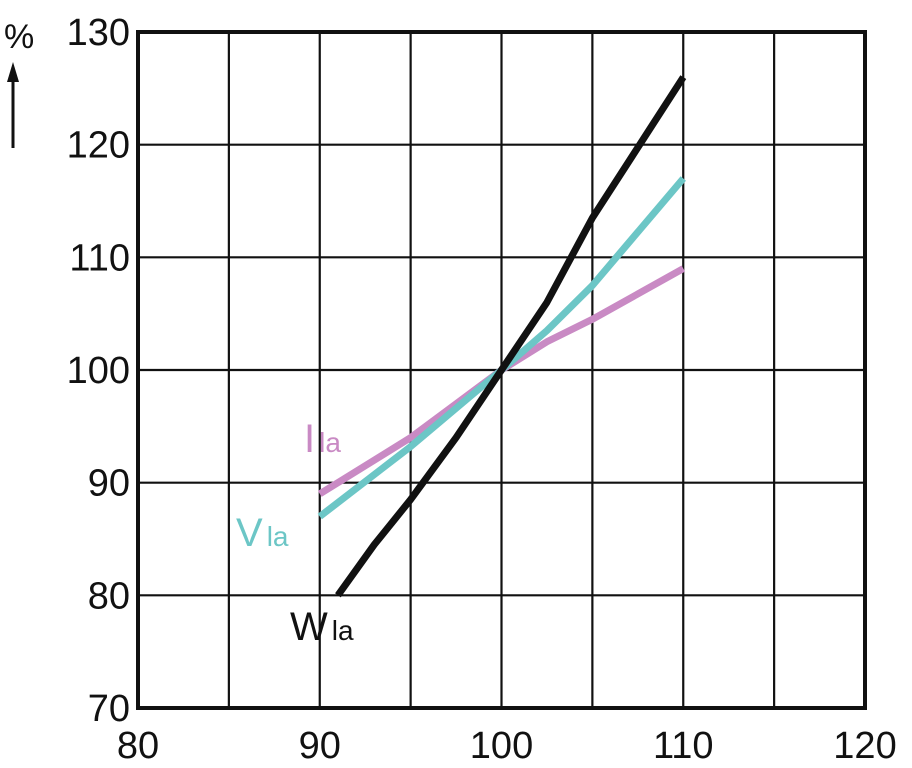  I want to click on y-tick-label: 100, so click(98, 371).